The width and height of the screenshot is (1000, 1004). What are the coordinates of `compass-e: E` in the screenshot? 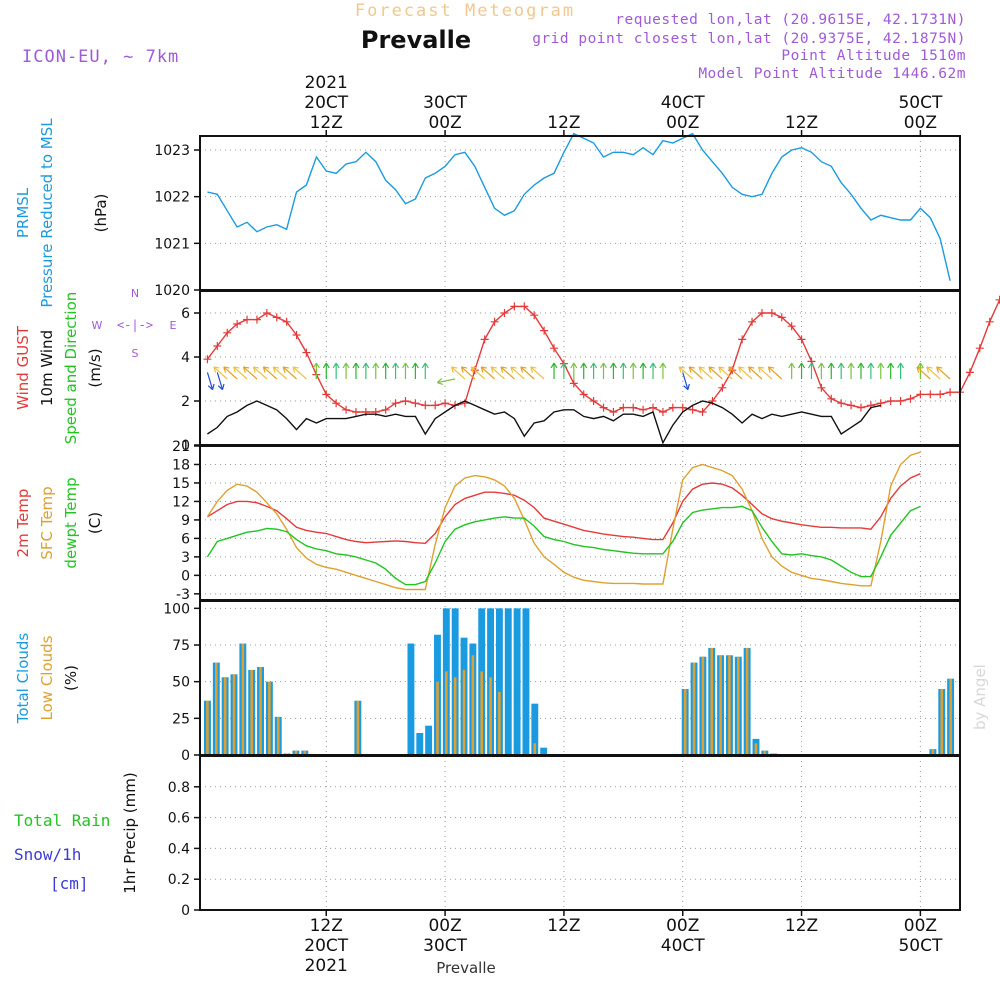 It's located at (173, 325).